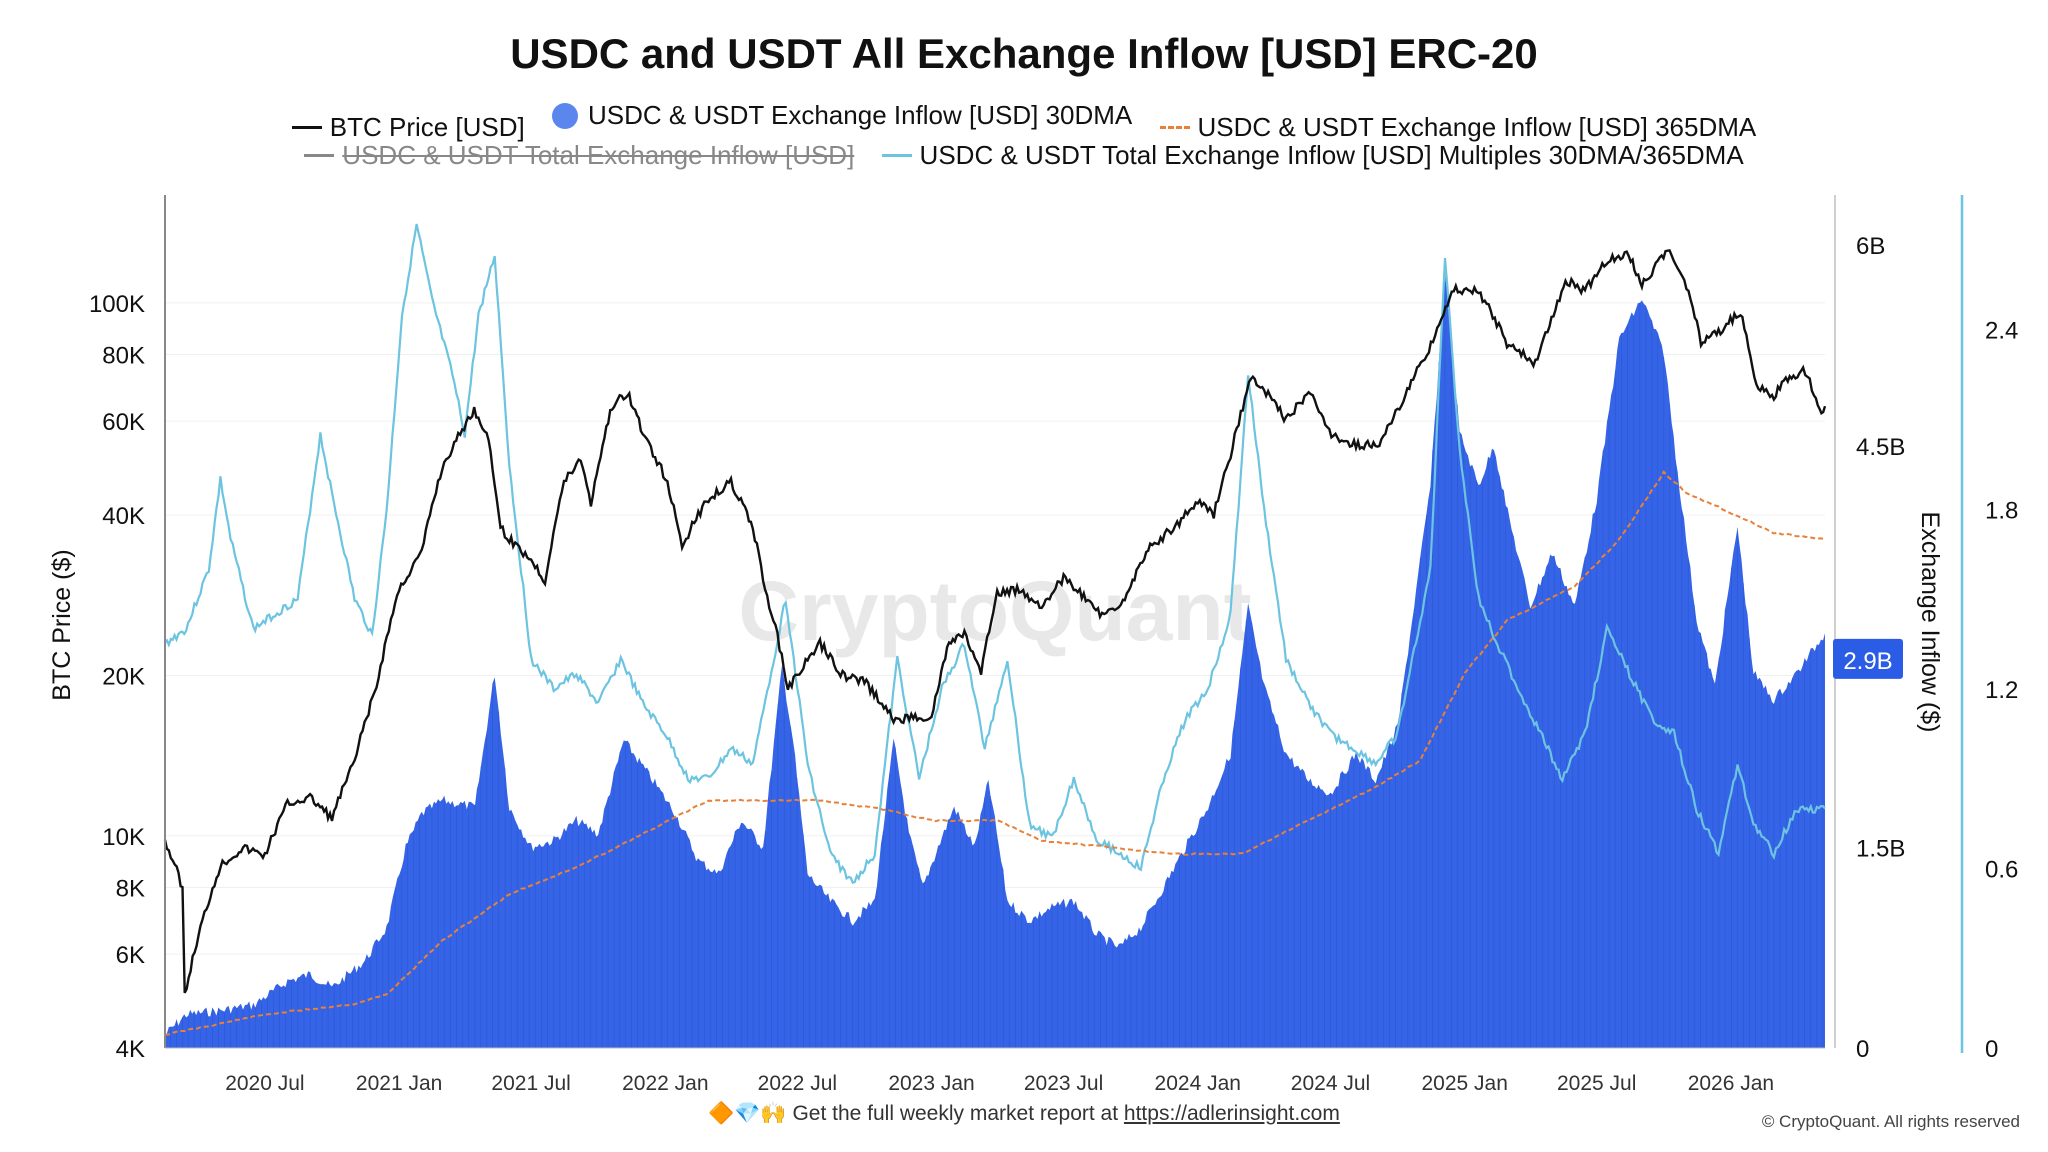  Describe the element at coordinates (931, 1083) in the screenshot. I see `x-tick-label: 2023 Jan` at that location.